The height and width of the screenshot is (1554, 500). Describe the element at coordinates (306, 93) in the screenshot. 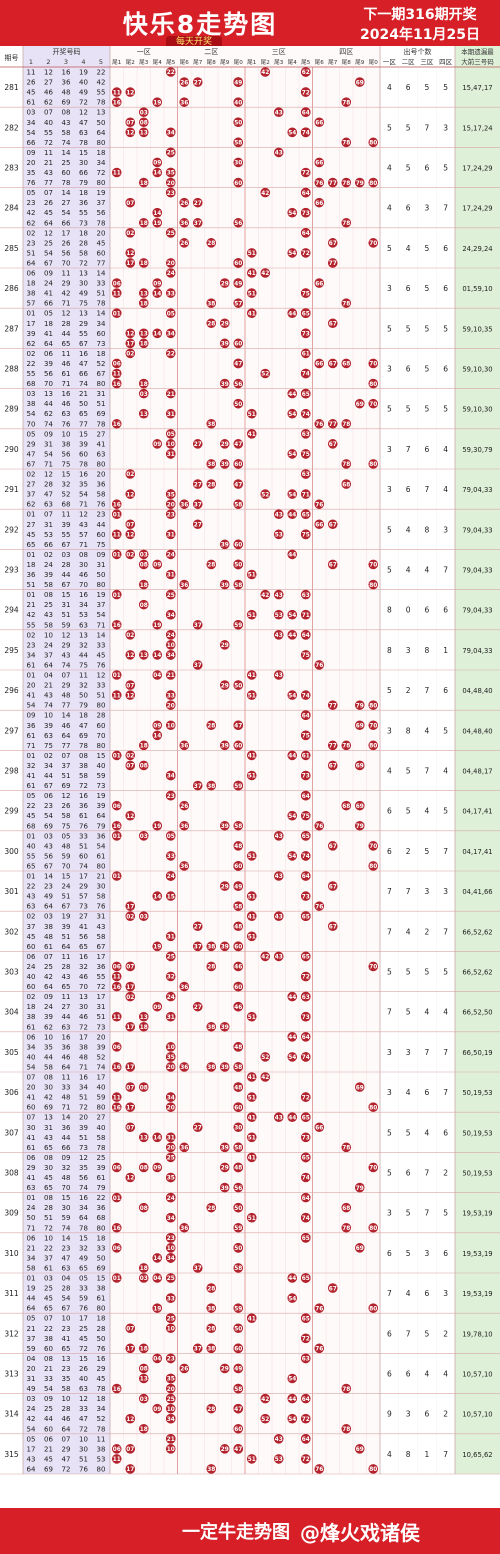

I see `drawn-ball-label: 72` at that location.